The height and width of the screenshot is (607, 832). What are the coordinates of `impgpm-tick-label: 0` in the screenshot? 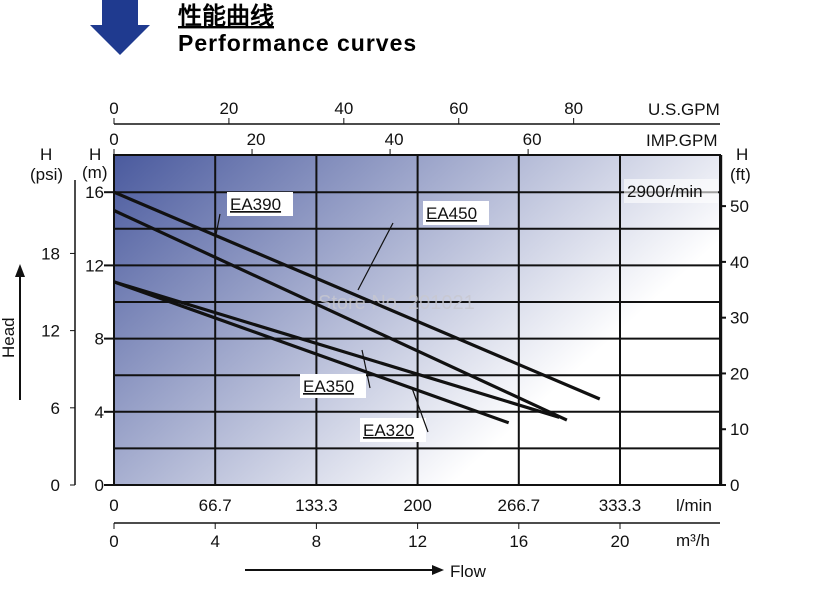 It's located at (113, 139).